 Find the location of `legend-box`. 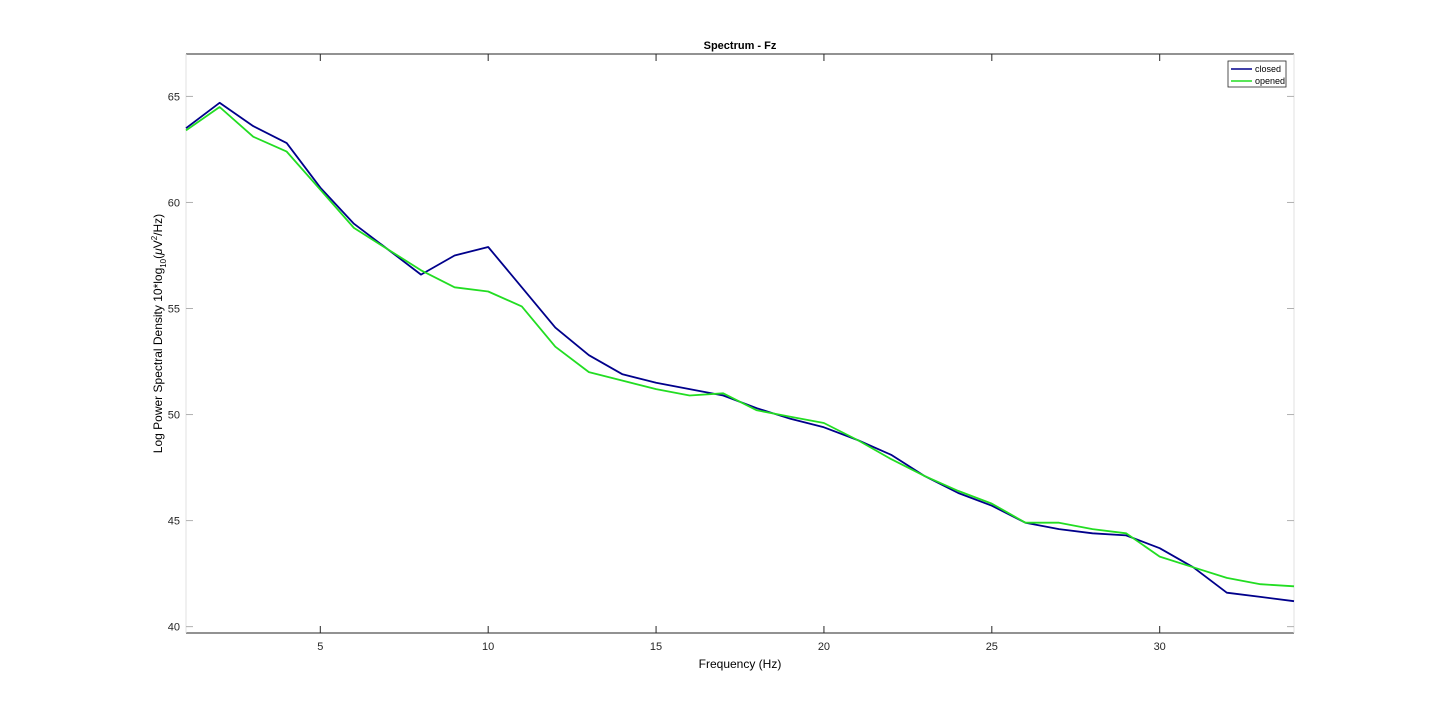

legend-box is located at coordinates (1257, 74).